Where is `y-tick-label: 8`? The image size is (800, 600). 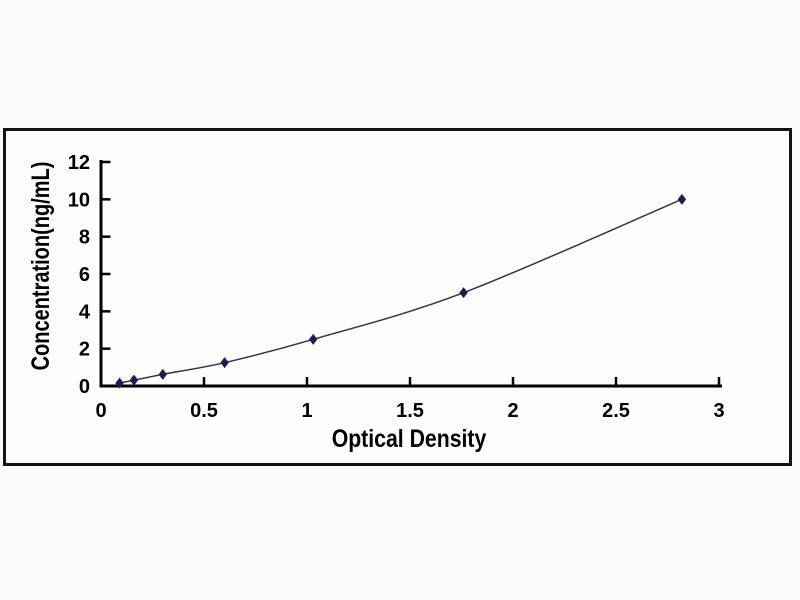 y-tick-label: 8 is located at coordinates (84, 238).